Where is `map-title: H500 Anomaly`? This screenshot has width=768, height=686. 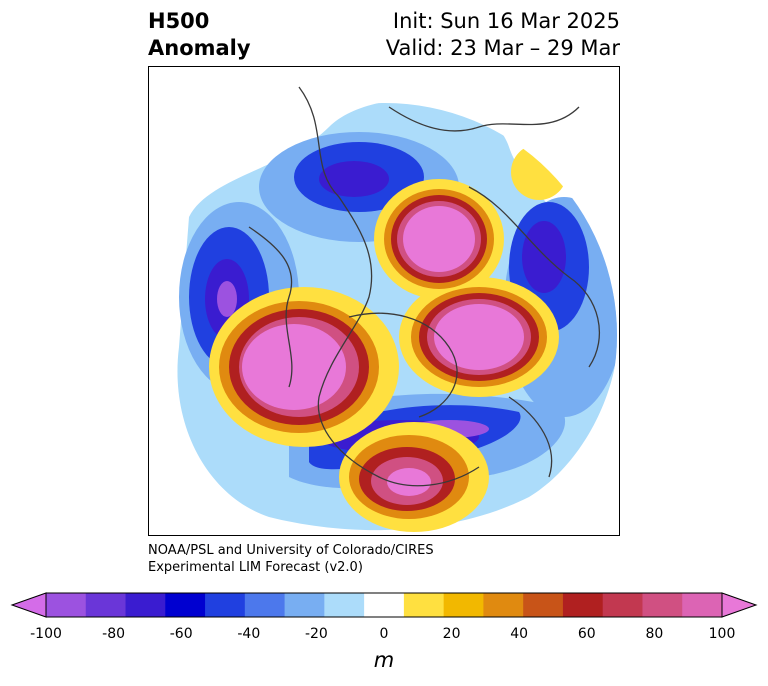
map-title: H500 Anomaly is located at coordinates (199, 35).